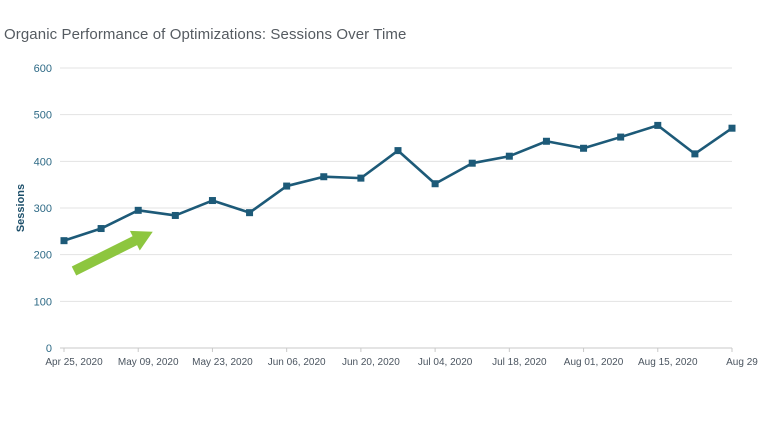 The image size is (768, 432). What do you see at coordinates (594, 362) in the screenshot?
I see `x-tick-label-14: Aug 01, 2020` at bounding box center [594, 362].